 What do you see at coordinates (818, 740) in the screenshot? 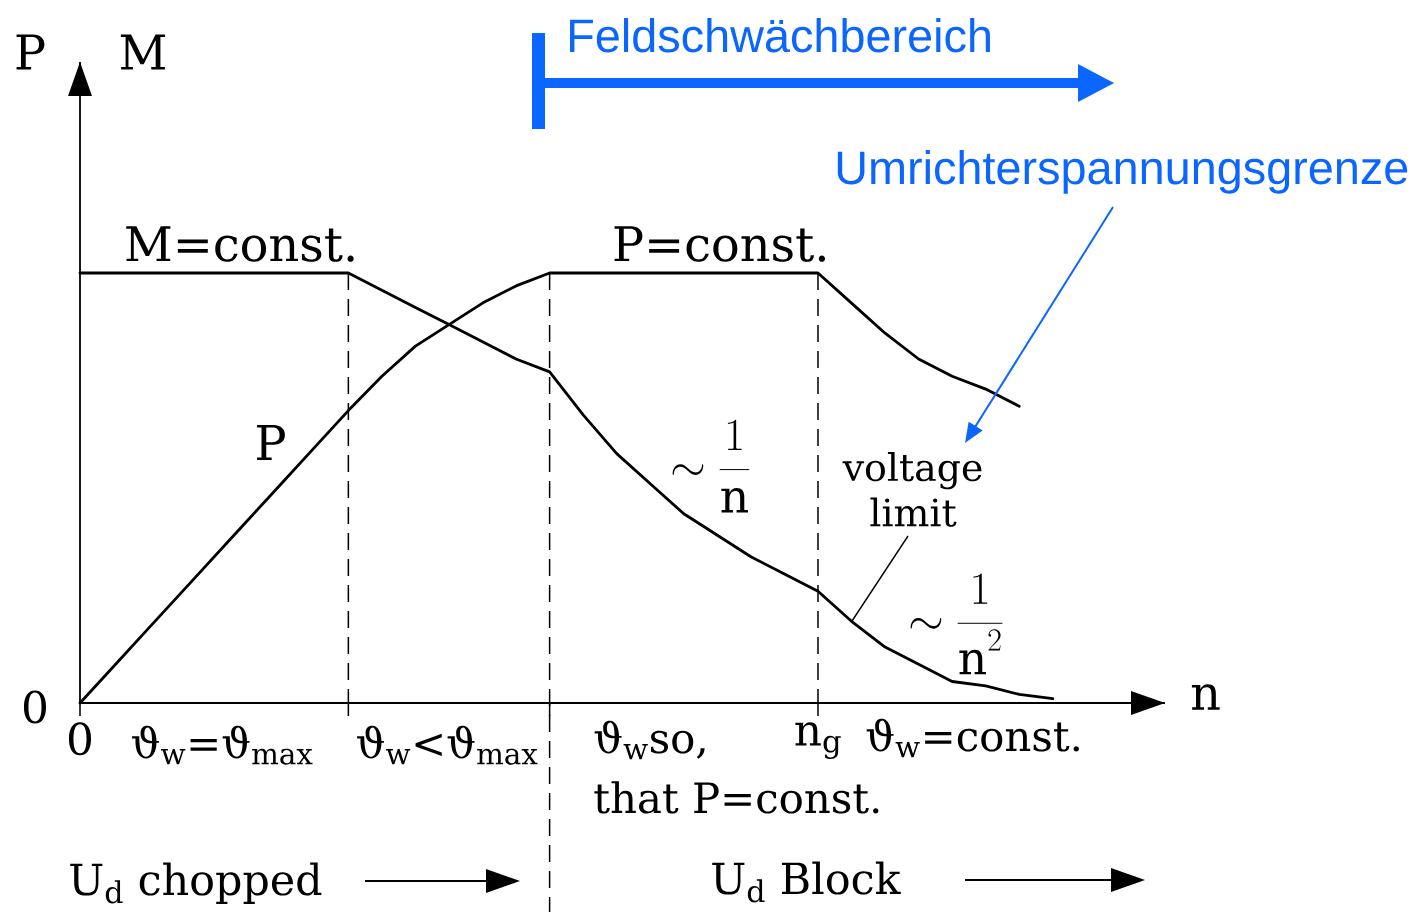
I see `x-tick-label: n$_{g}$` at bounding box center [818, 740].